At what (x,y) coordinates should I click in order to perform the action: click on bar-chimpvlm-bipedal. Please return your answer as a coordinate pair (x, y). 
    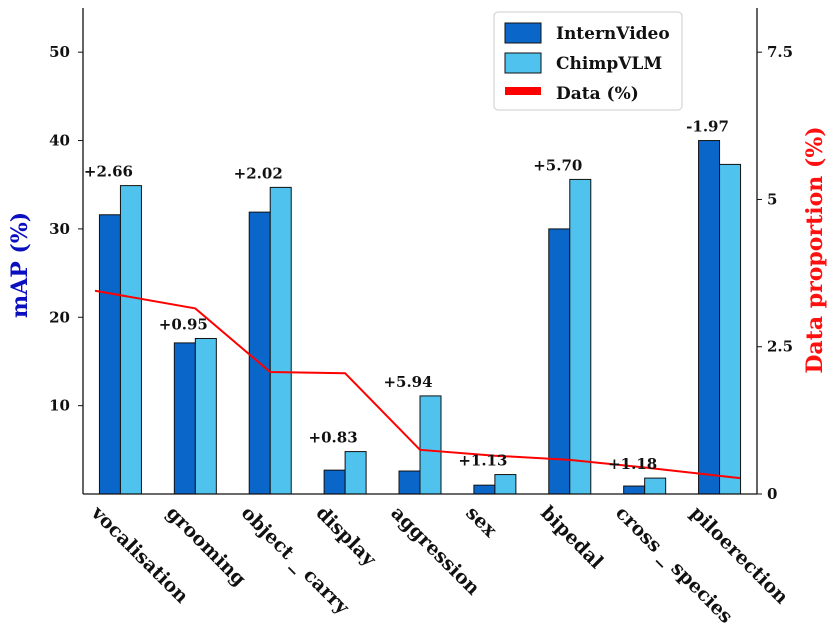
    Looking at the image, I should click on (580, 336).